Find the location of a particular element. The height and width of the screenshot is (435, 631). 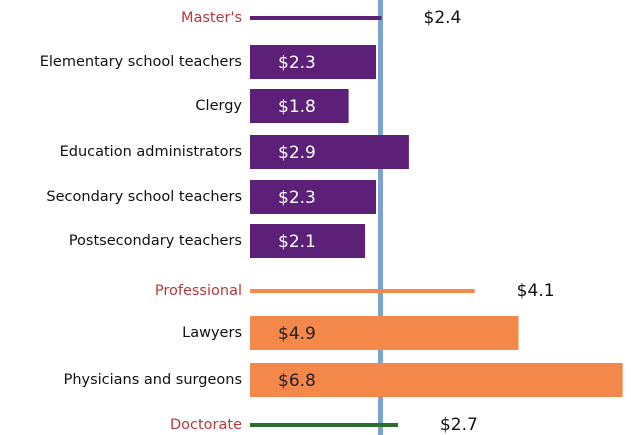

category-label: Postsecondary teachers is located at coordinates (155, 241).